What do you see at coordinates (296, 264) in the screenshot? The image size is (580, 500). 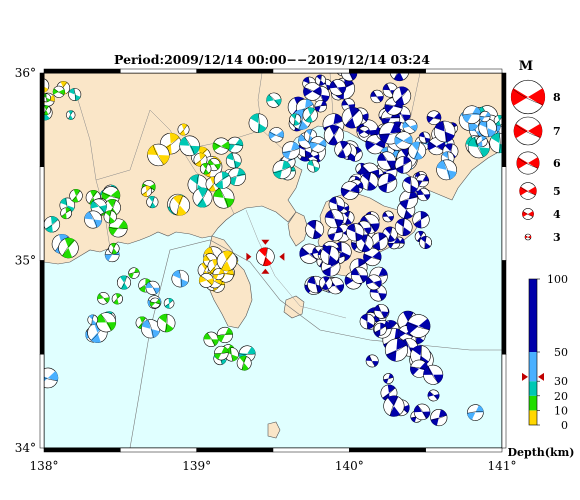 I see `trench-line` at bounding box center [296, 264].